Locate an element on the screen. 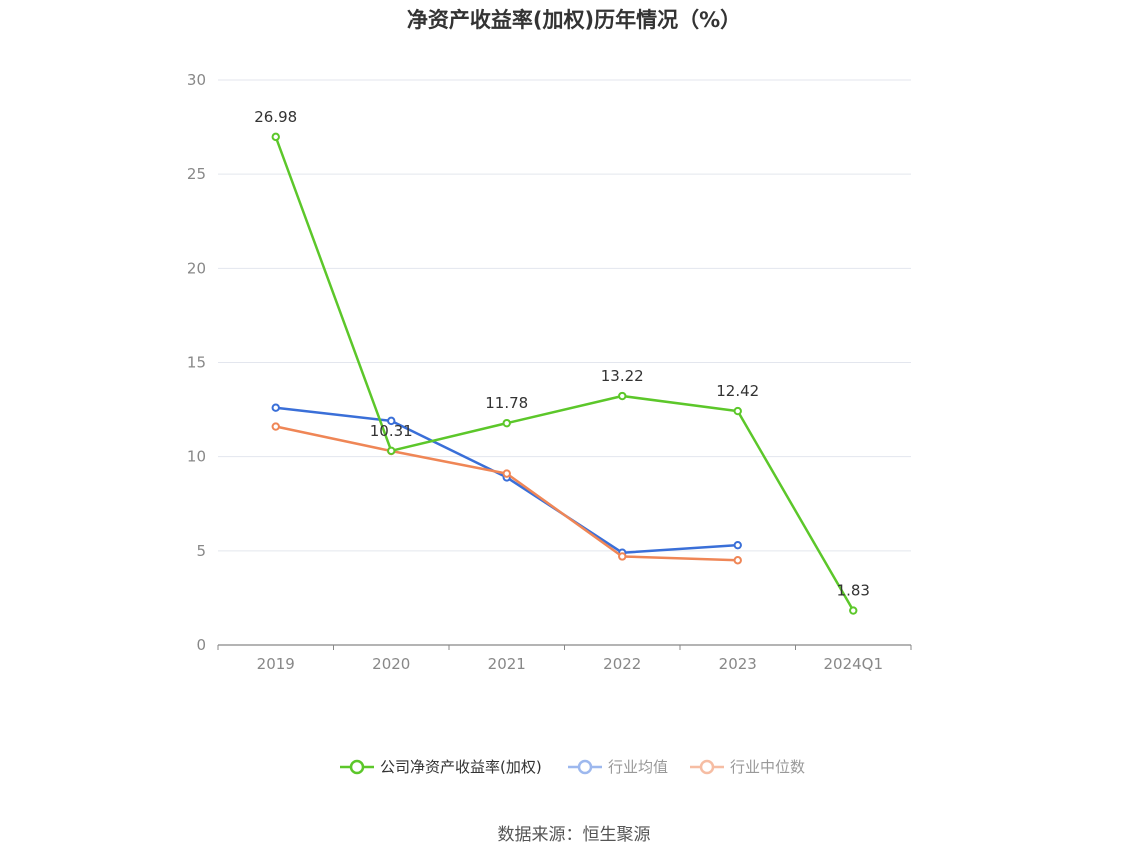 The image size is (1148, 859). data-label: 26.98 is located at coordinates (275, 117).